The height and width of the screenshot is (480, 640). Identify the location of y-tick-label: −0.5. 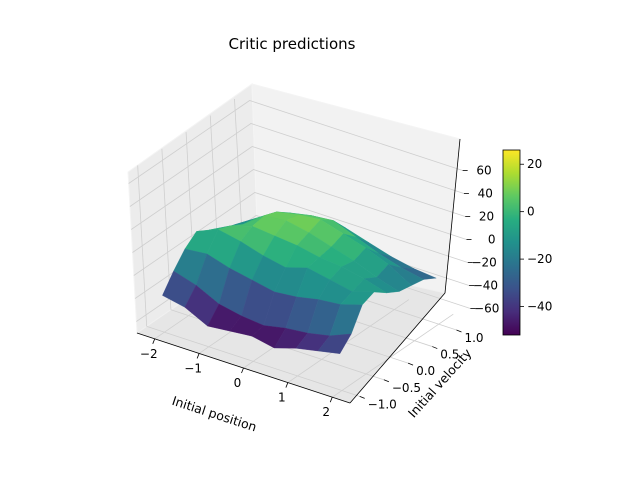
(406, 388).